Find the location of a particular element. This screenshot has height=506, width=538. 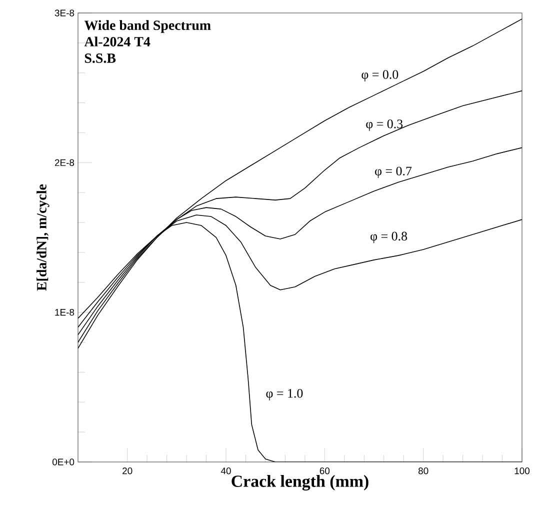

x-tick-label: 20 is located at coordinates (127, 471).